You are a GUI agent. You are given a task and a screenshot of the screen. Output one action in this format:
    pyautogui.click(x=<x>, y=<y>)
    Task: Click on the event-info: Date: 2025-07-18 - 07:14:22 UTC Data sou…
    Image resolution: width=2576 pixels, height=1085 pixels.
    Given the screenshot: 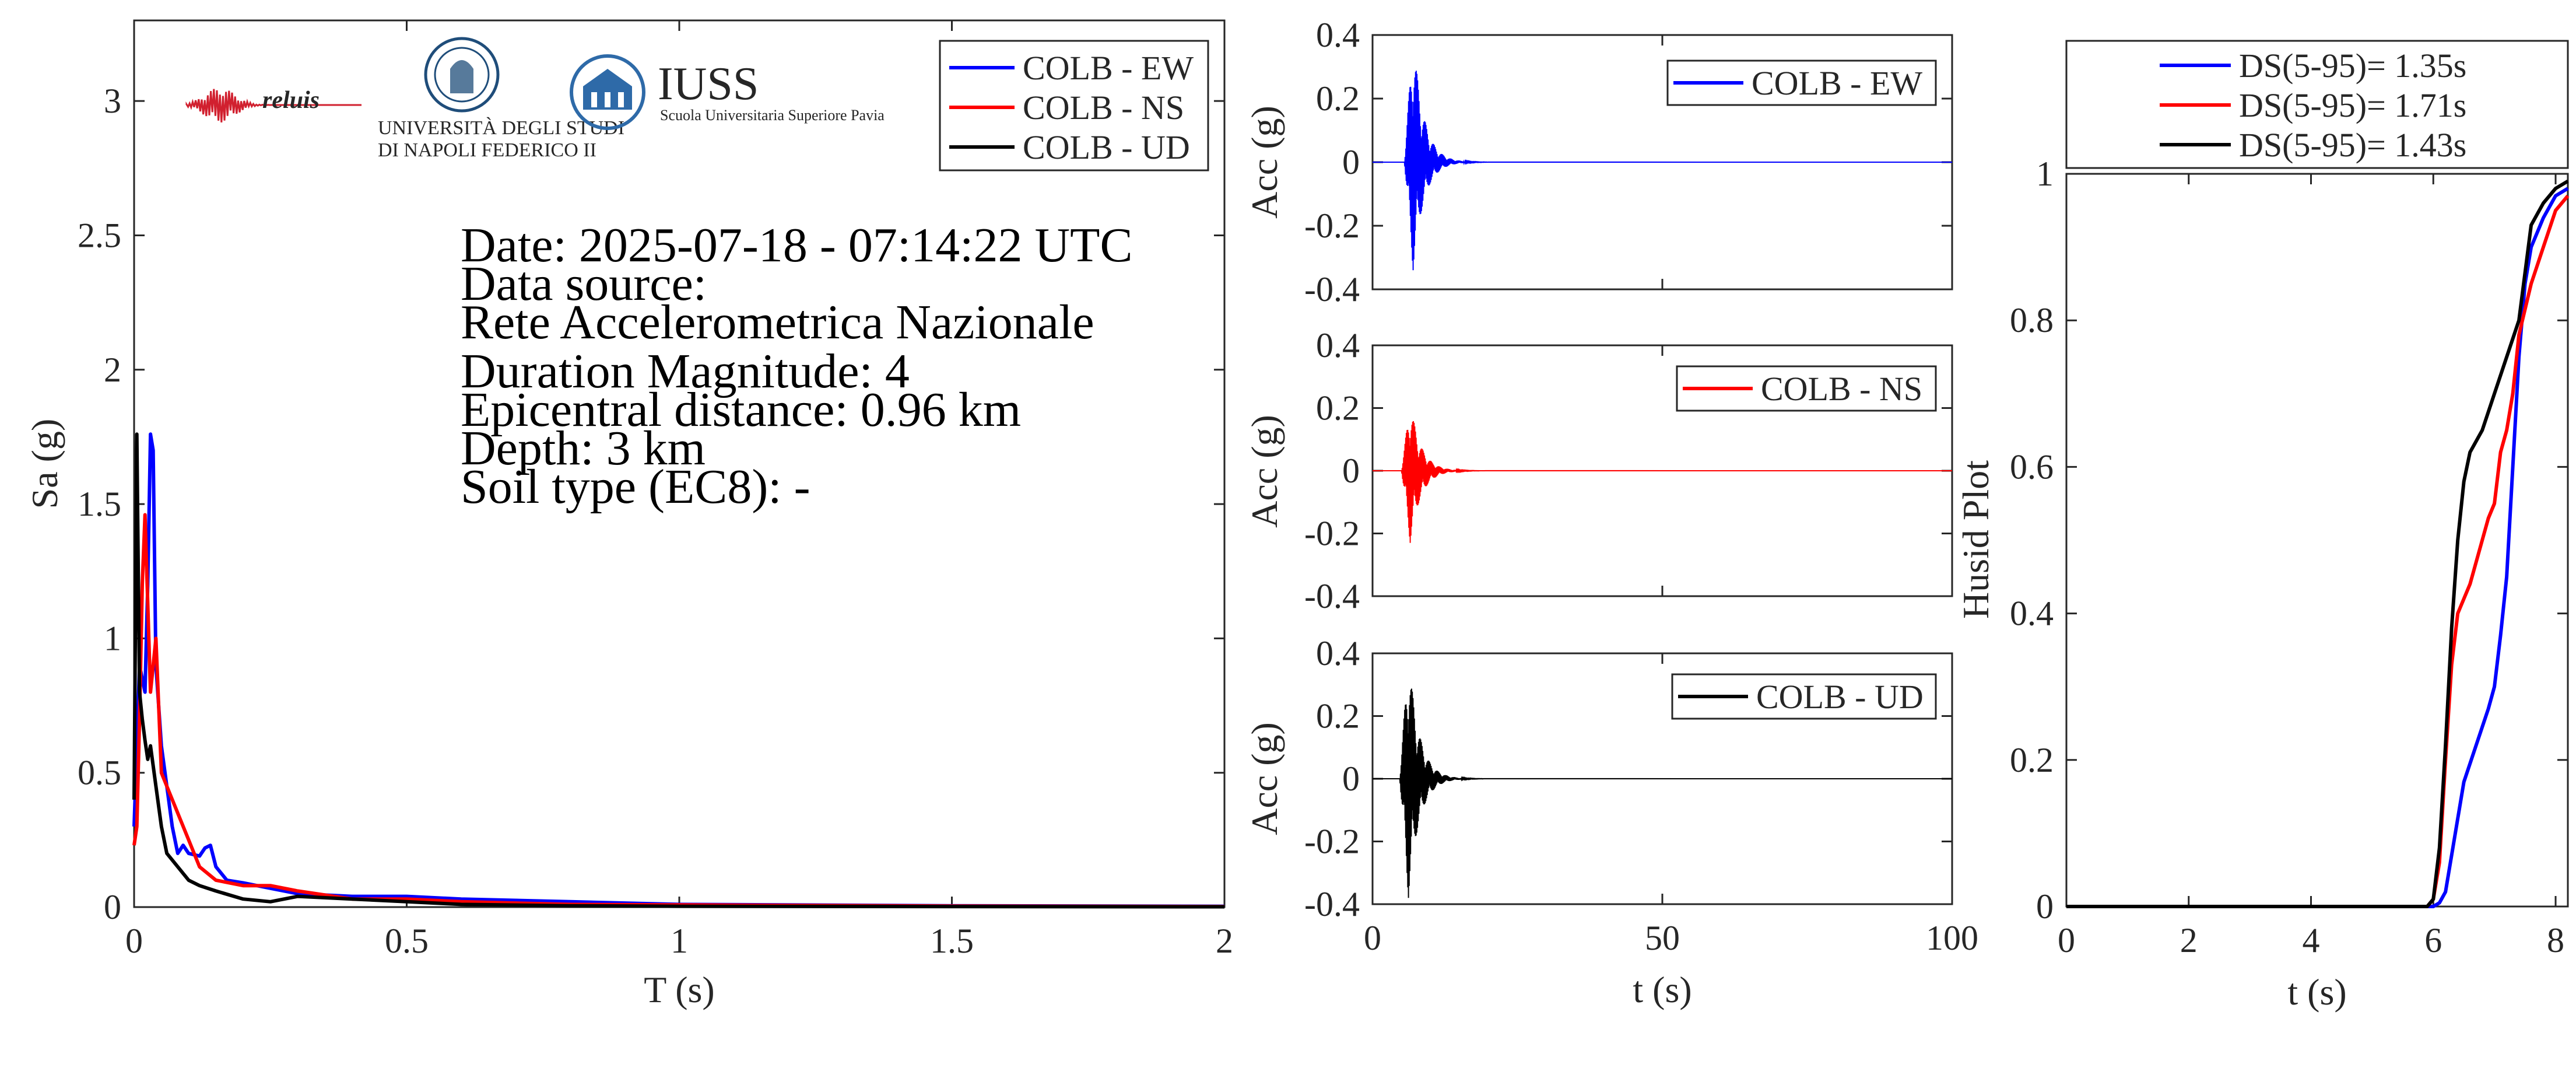 What is the action you would take?
    pyautogui.click(x=797, y=366)
    